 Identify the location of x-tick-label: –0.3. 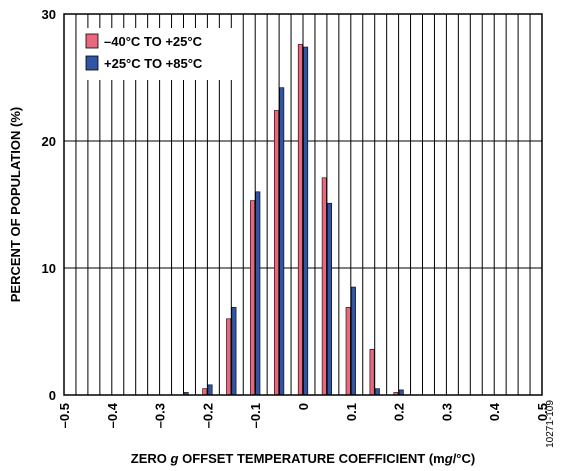
(160, 415).